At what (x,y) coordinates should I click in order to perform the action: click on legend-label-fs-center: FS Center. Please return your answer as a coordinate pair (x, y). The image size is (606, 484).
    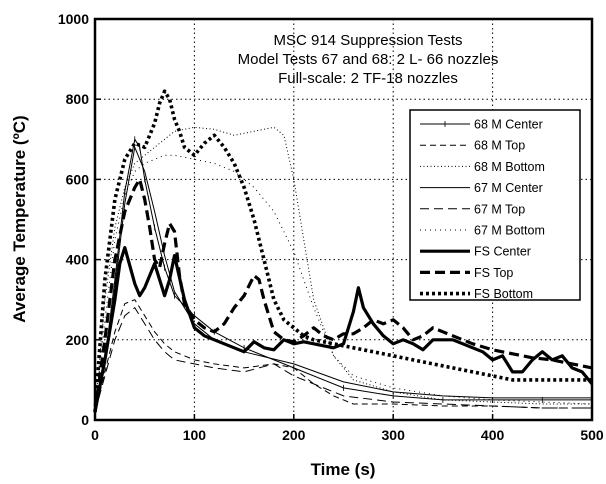
    Looking at the image, I should click on (502, 252).